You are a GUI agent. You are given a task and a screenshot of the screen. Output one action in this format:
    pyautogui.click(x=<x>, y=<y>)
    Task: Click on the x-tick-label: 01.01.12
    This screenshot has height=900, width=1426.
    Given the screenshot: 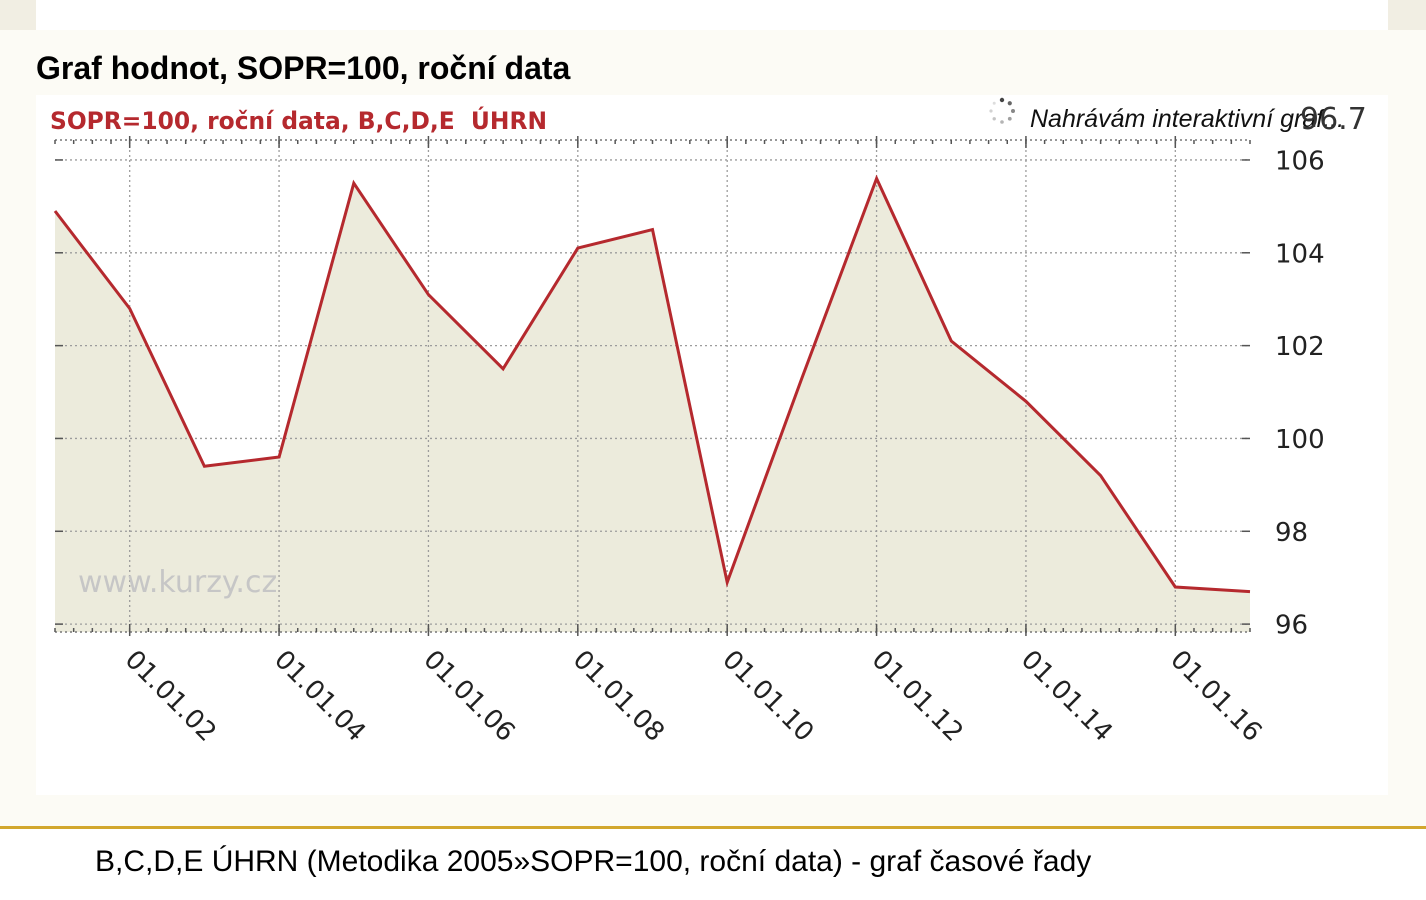 What is the action you would take?
    pyautogui.click(x=917, y=696)
    